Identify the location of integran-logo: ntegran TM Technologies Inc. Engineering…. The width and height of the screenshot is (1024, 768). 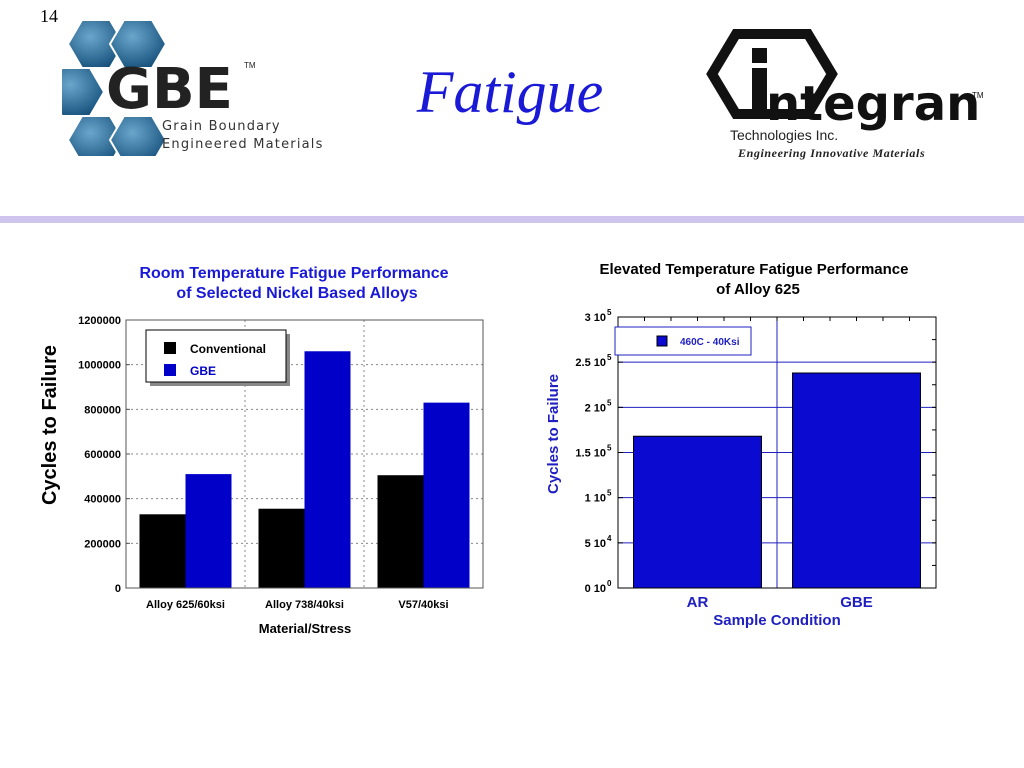
(846, 95).